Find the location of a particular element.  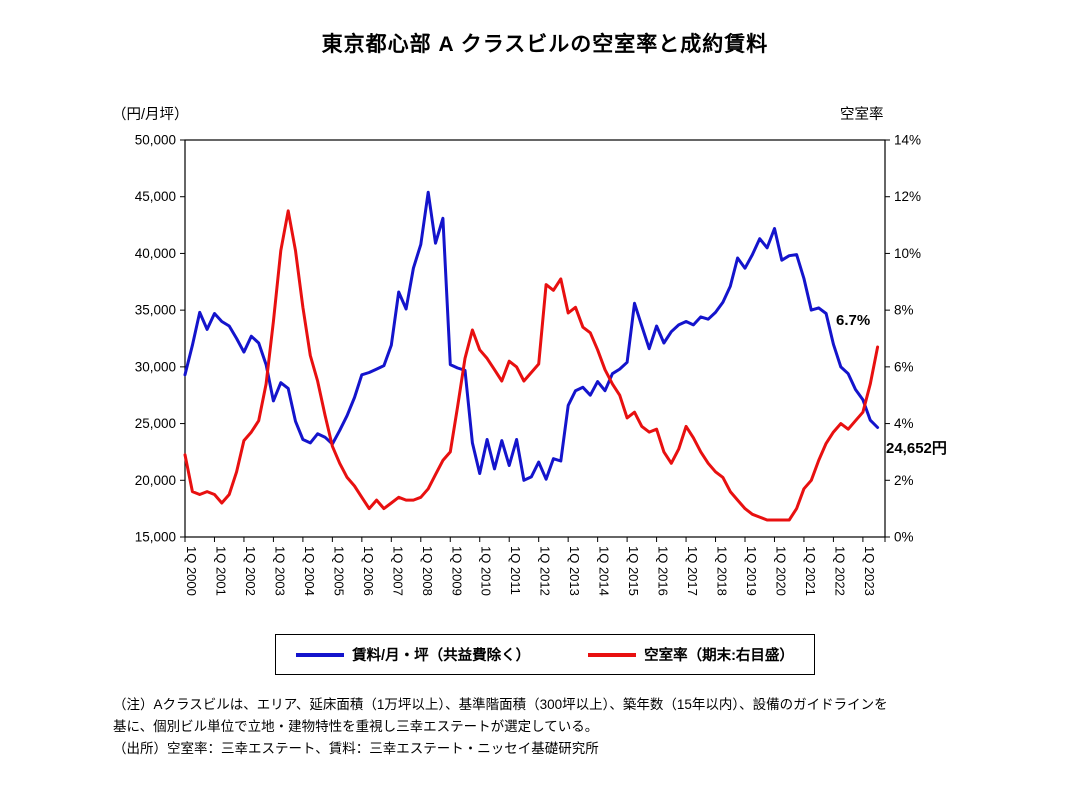

chart-title: 東京都心部 A クラスビルの空室率と成約賃料 is located at coordinates (545, 44).